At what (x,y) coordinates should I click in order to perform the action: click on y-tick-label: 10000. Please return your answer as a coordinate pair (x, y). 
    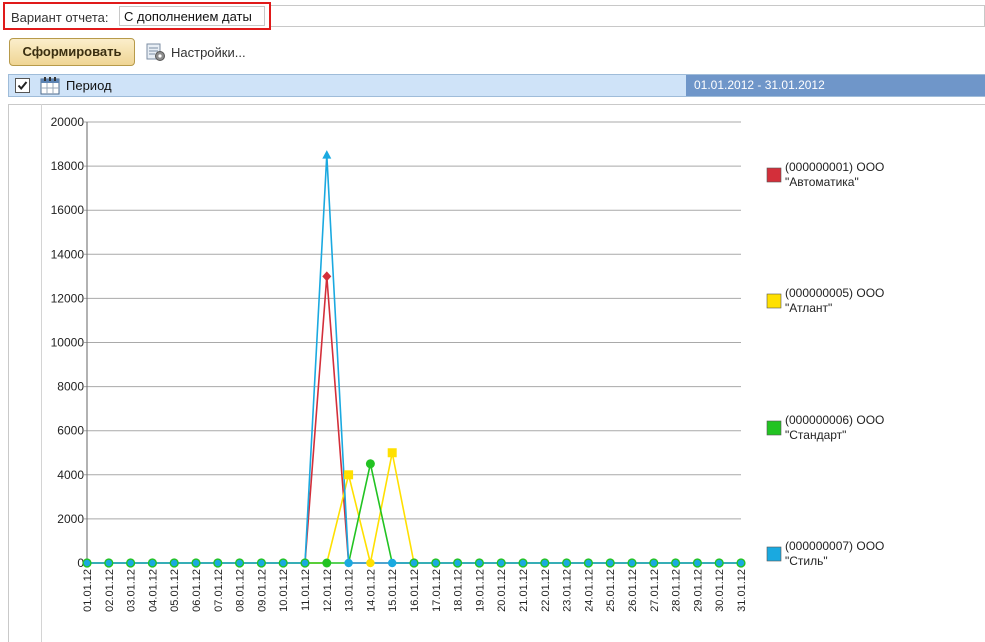
    Looking at the image, I should click on (68, 343).